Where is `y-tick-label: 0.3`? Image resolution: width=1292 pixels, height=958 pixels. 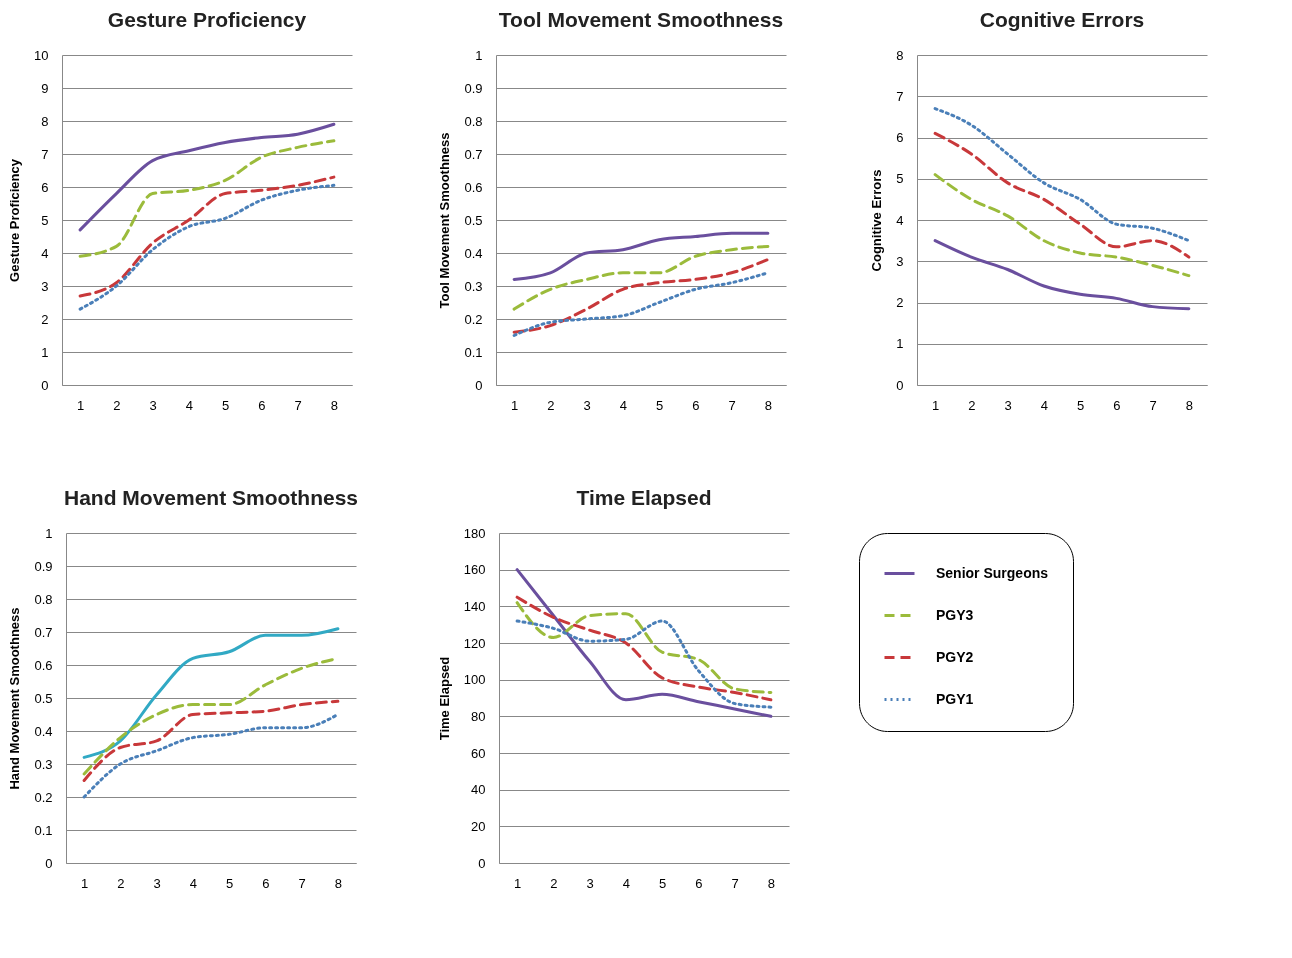
y-tick-label: 0.3 is located at coordinates (43, 764).